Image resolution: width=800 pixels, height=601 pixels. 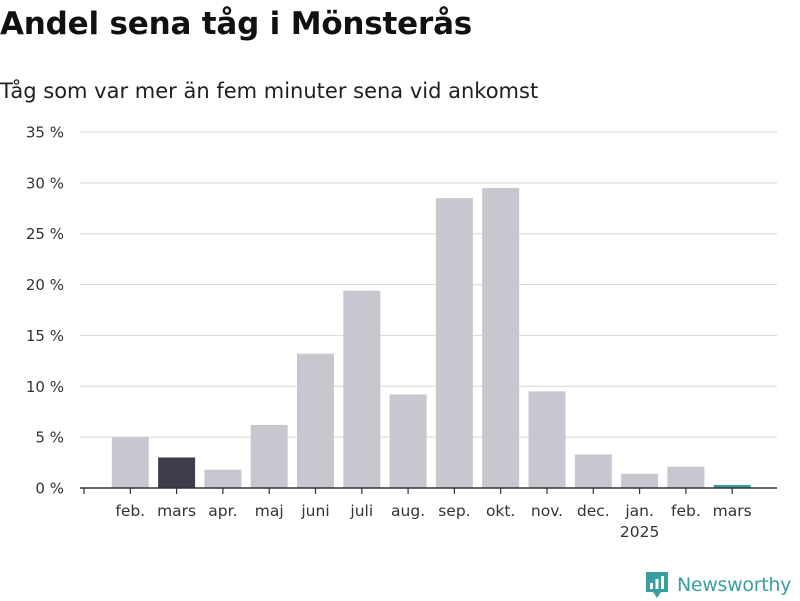 What do you see at coordinates (361, 511) in the screenshot?
I see `x-tick-label: juli` at bounding box center [361, 511].